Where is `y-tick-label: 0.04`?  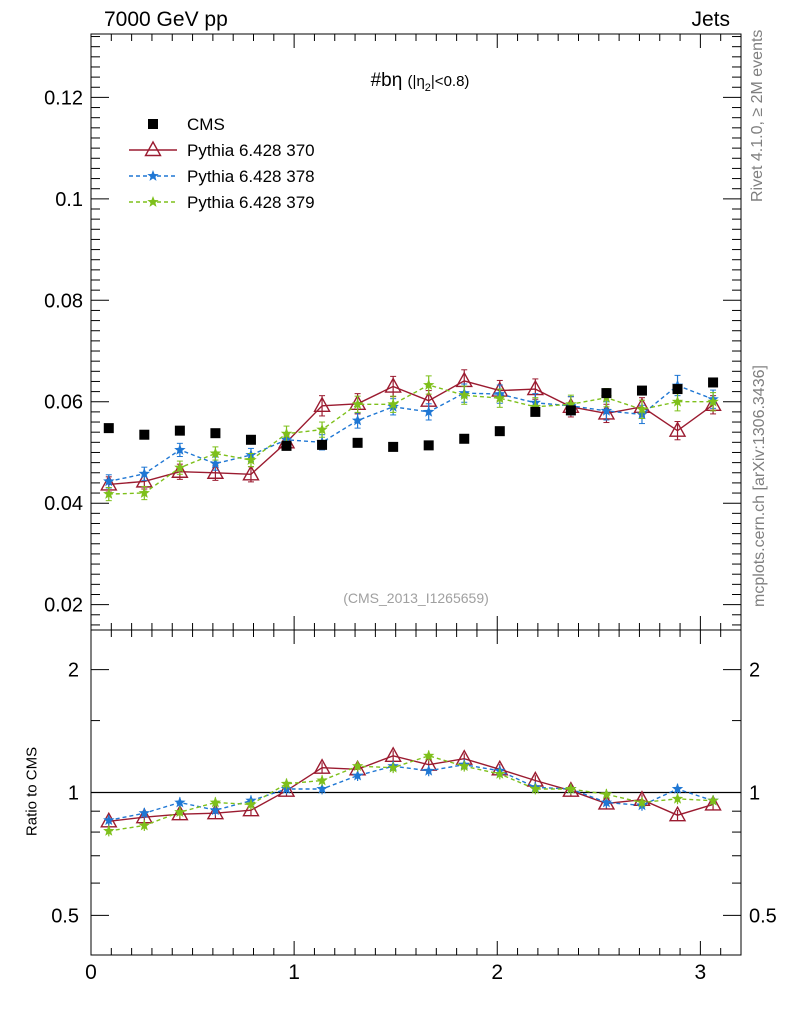
y-tick-label: 0.04 is located at coordinates (63, 504).